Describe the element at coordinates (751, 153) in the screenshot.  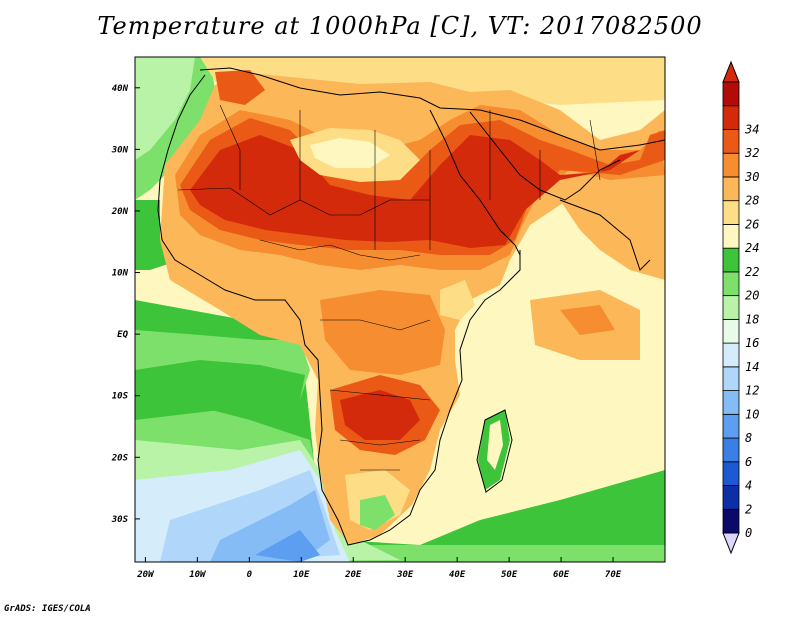
I see `colorbar-label: 32` at that location.